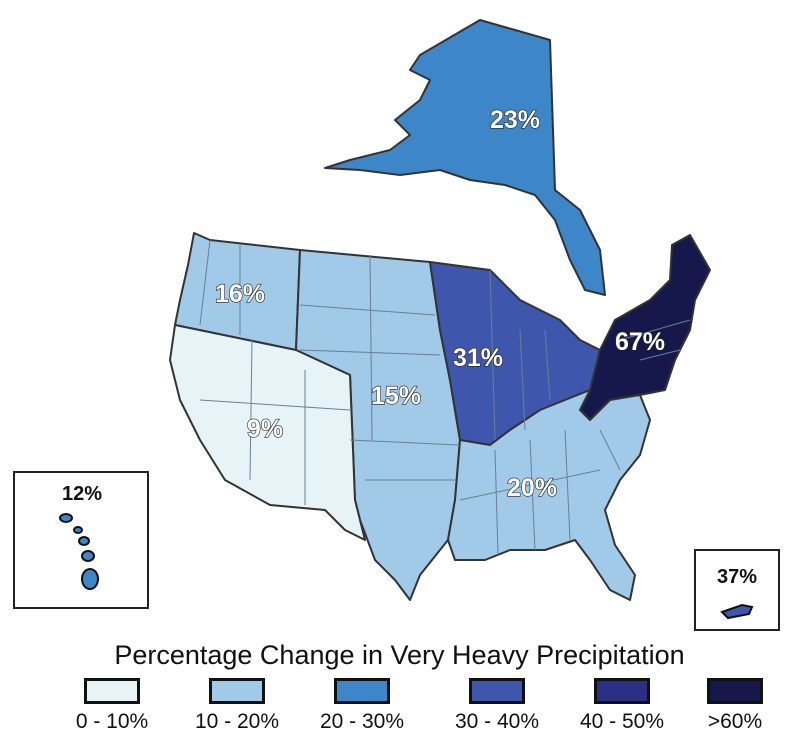 Image resolution: width=799 pixels, height=745 pixels. Describe the element at coordinates (237, 706) in the screenshot. I see `legend-item: 10 - 20%` at that location.